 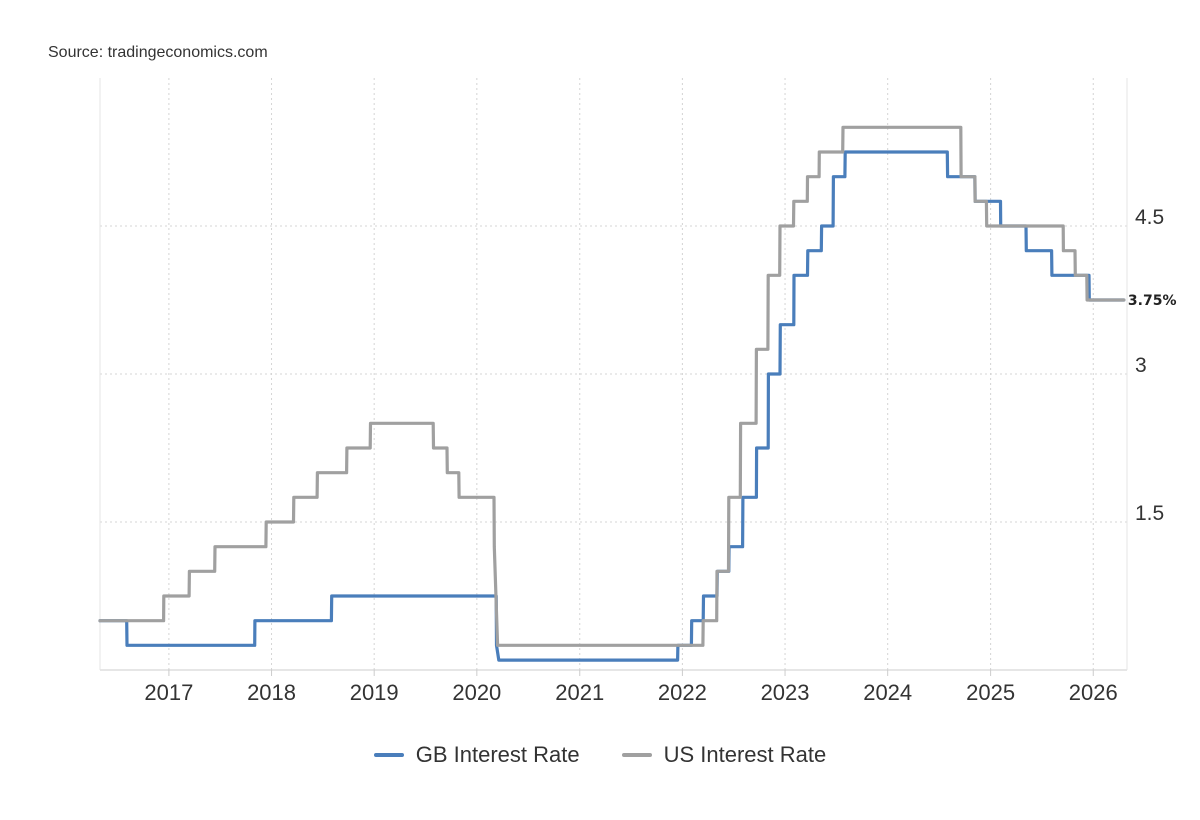 I want to click on x-tick-label-2020: 2020, so click(x=476, y=692).